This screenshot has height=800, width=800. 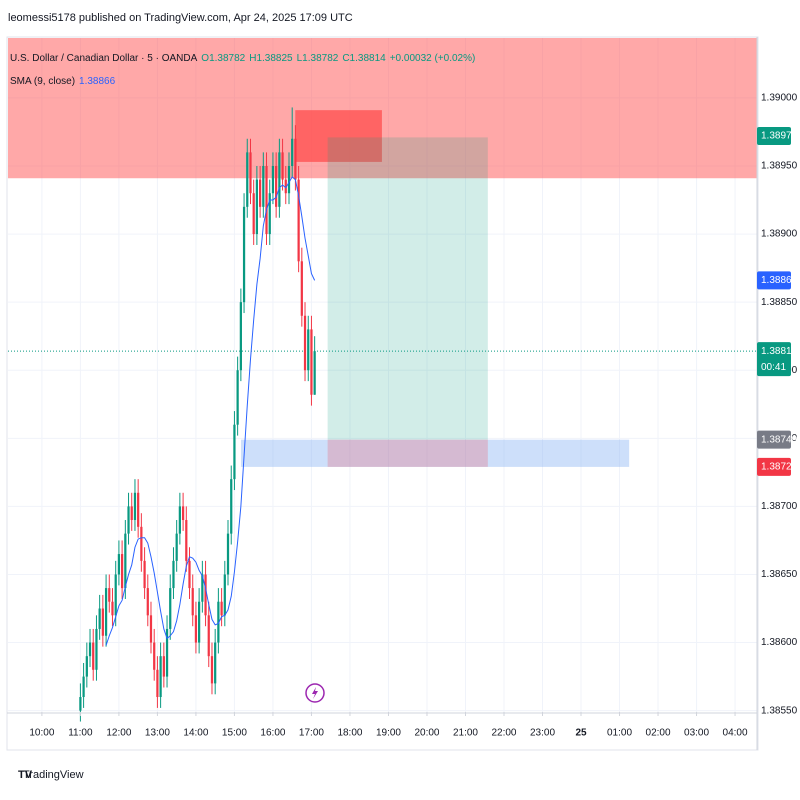 I want to click on indicator-value: 1.38866, so click(x=97, y=81).